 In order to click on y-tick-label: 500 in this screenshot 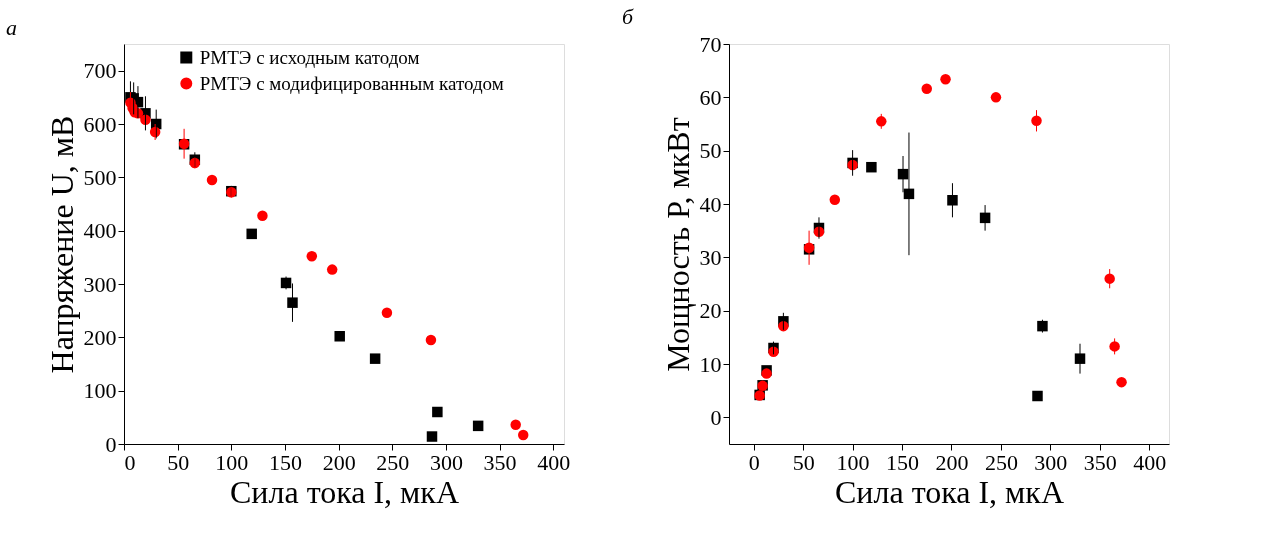, I will do `click(100, 177)`.